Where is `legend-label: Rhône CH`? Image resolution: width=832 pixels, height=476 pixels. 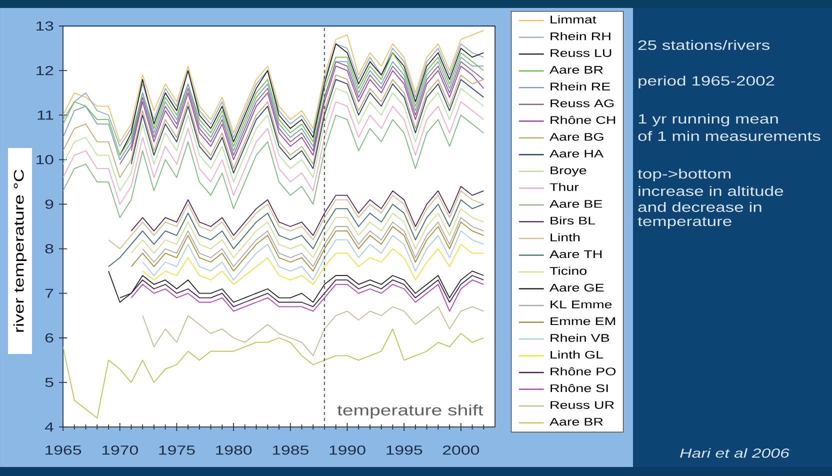
legend-label: Rhône CH is located at coordinates (583, 120).